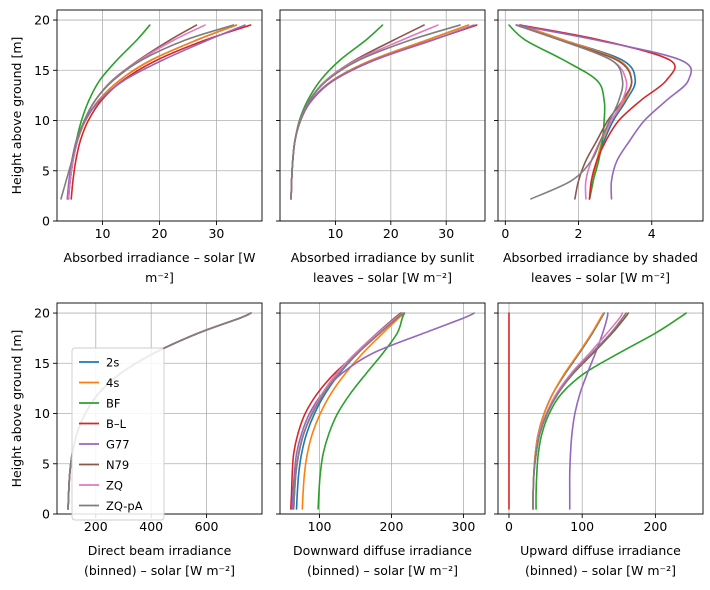 This screenshot has width=710, height=590. What do you see at coordinates (160, 550) in the screenshot?
I see `x-axis-label: Direct beam irradiance` at bounding box center [160, 550].